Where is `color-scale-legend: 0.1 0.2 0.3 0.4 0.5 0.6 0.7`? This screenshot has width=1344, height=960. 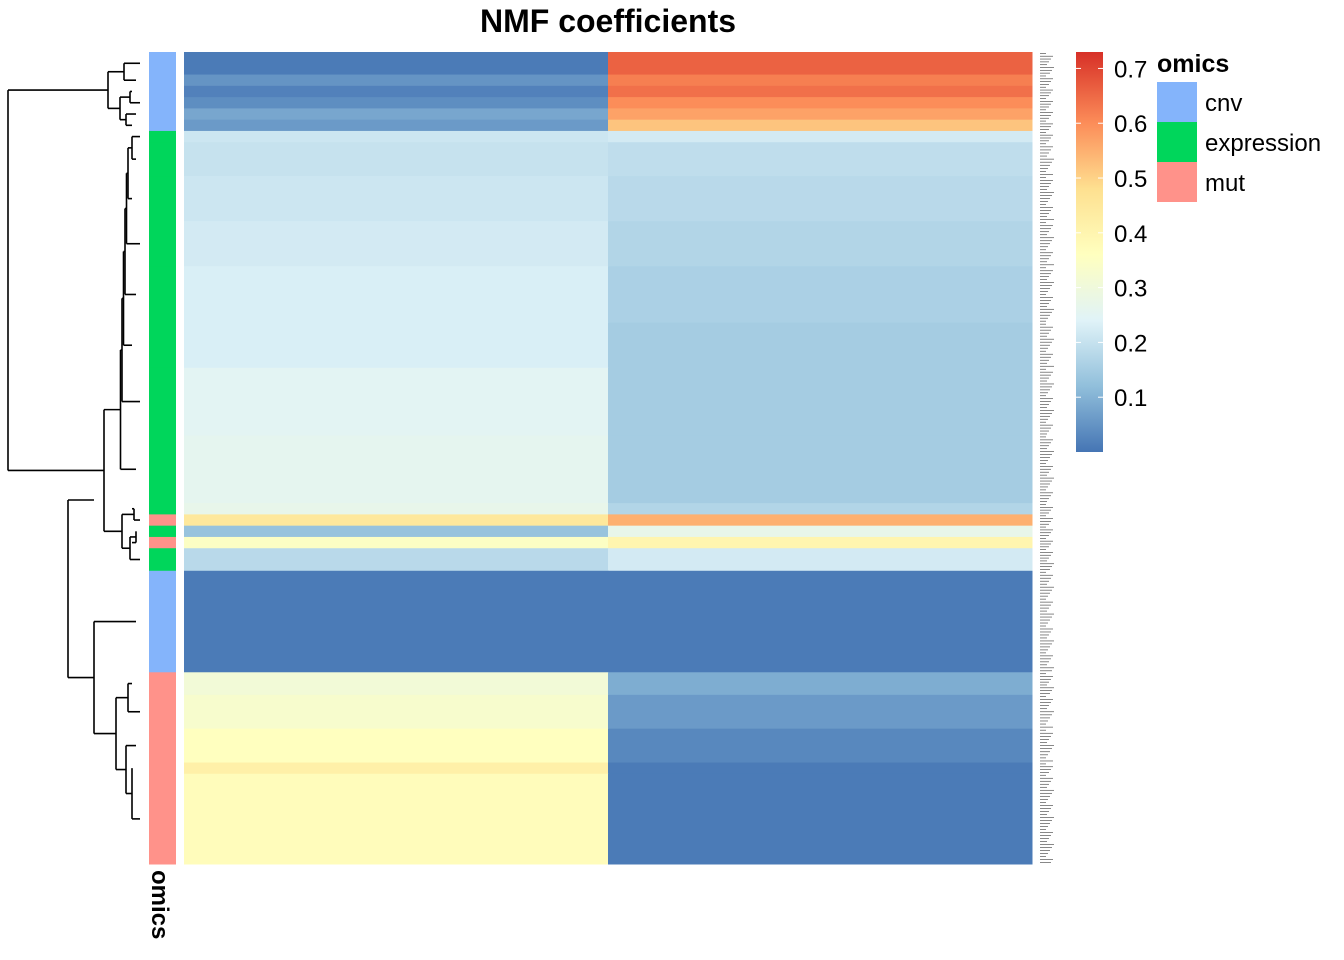
color-scale-legend: 0.1 0.2 0.3 0.4 0.5 0.6 0.7 is located at coordinates (1111, 252).